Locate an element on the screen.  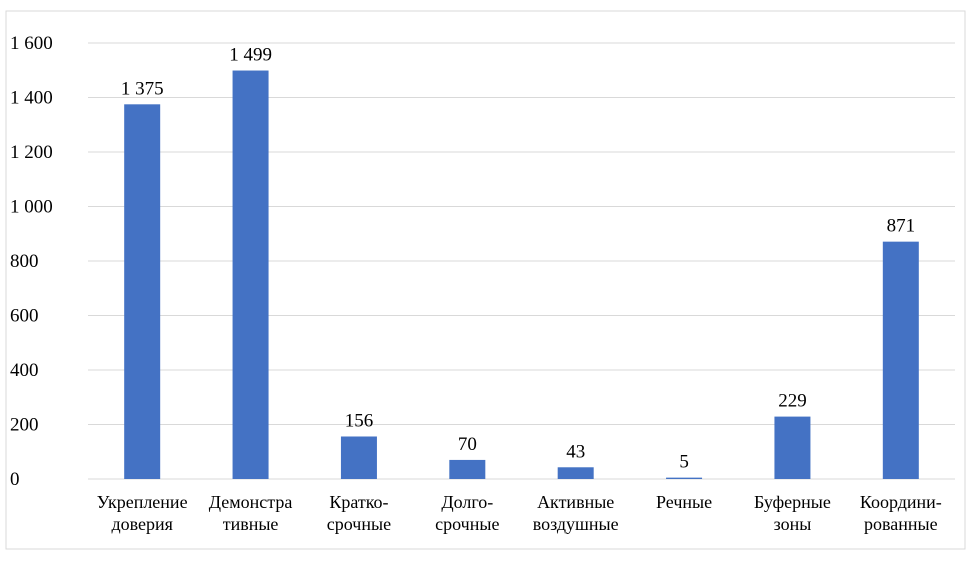
x-tick-label: Координи-рованные is located at coordinates (901, 513).